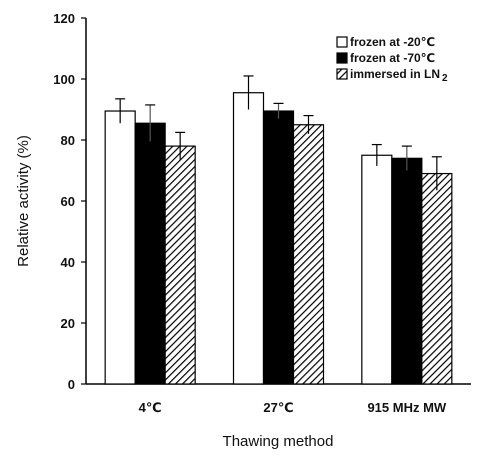  I want to click on legend-label-frozen-minus20: frozen at -20℃, so click(392, 42).